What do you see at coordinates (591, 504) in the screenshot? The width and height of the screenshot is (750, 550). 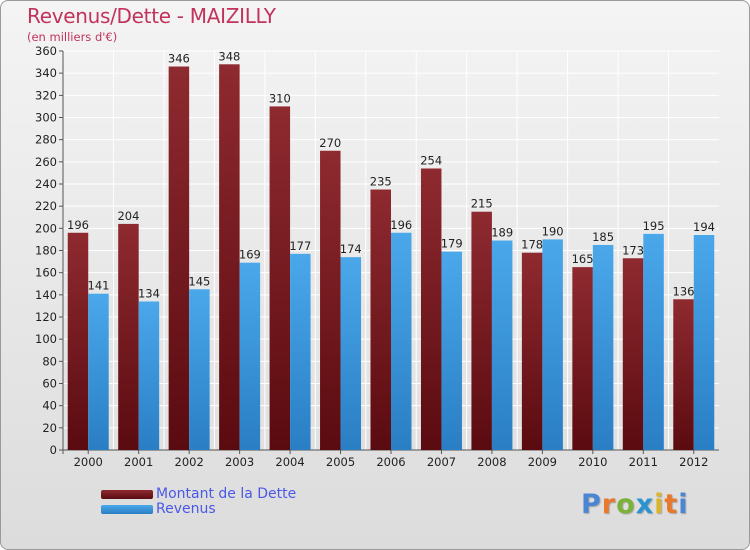 I see `logo-letter: P` at bounding box center [591, 504].